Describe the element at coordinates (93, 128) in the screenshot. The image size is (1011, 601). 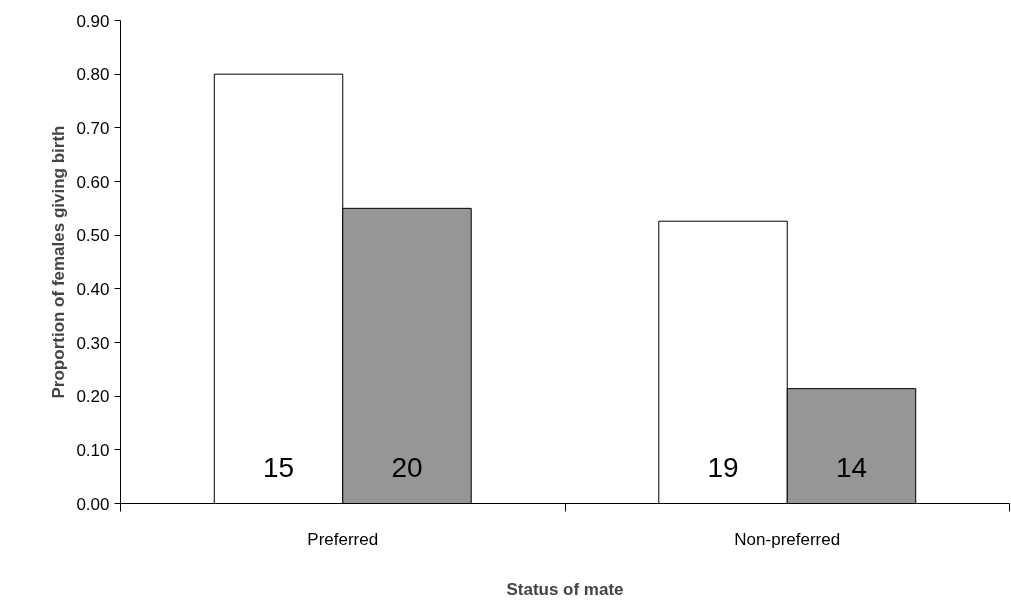
I see `y-tick-label: 0.70` at that location.